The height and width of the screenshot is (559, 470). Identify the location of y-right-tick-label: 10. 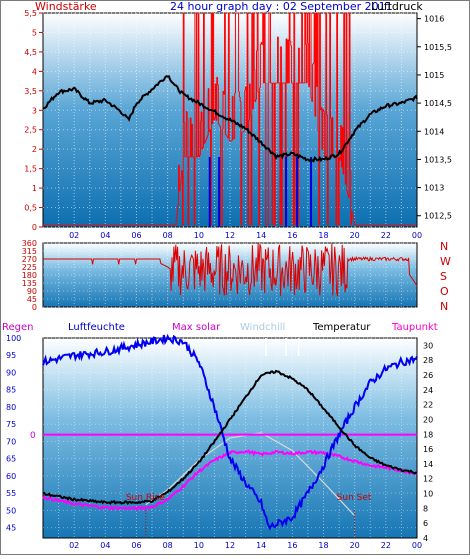
(428, 494).